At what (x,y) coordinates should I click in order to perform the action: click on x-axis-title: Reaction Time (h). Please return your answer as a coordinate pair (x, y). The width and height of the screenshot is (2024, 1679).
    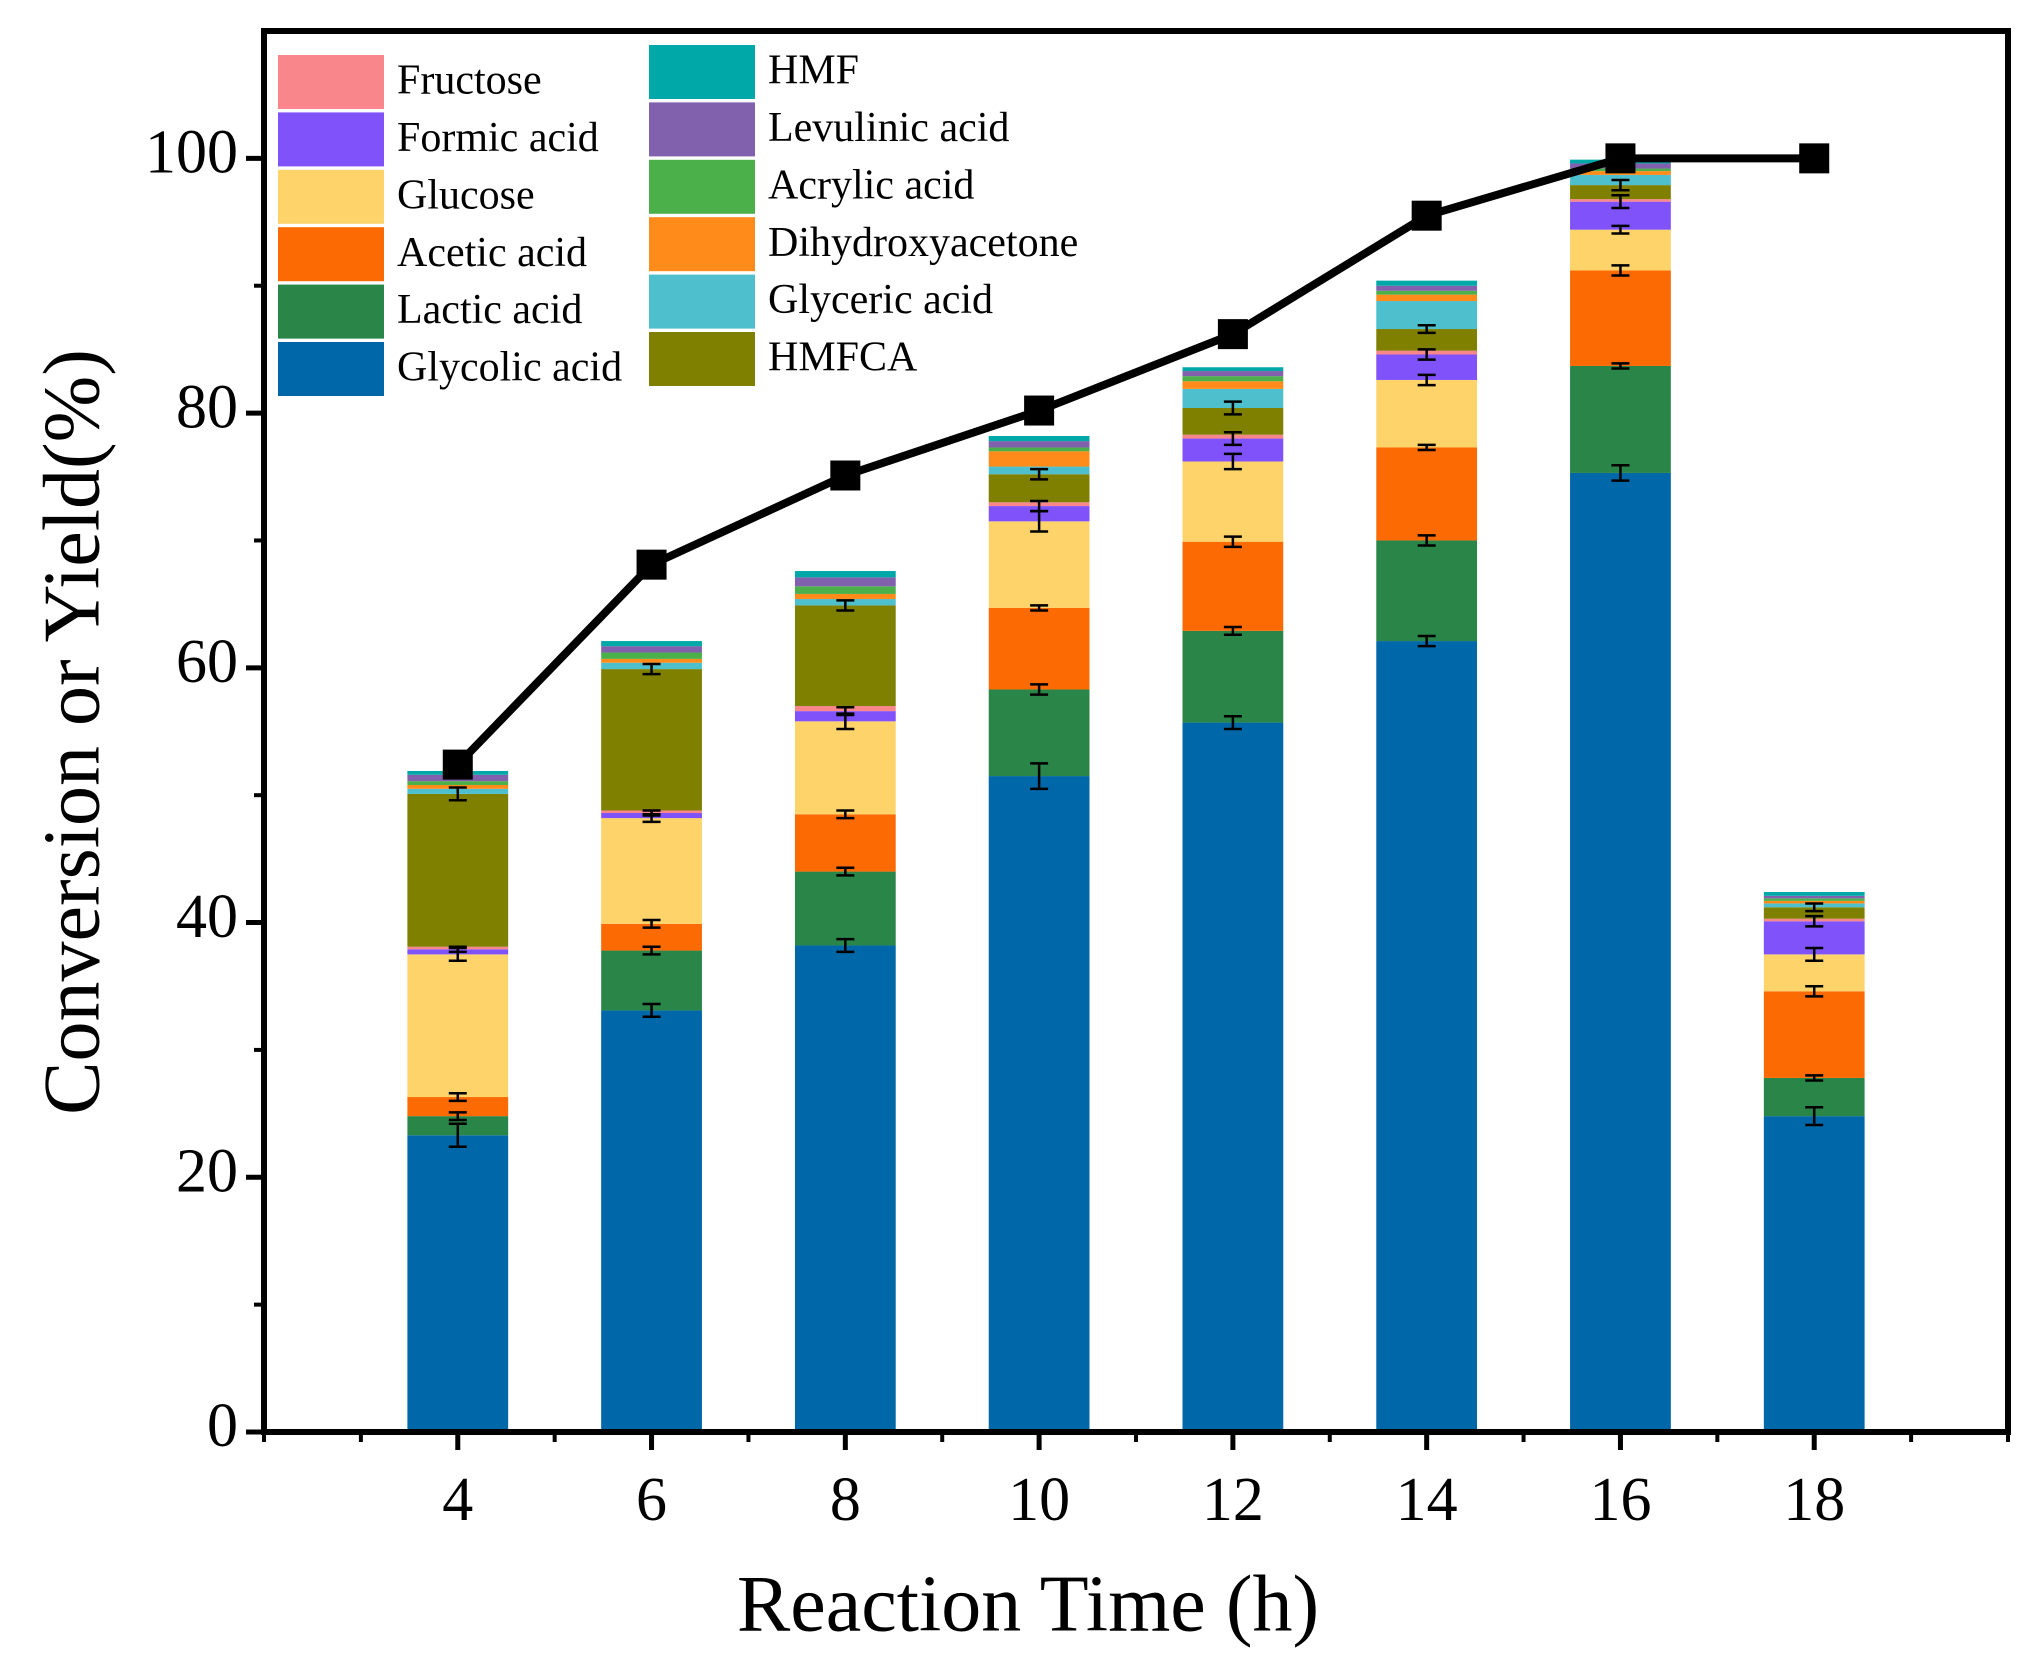
    Looking at the image, I should click on (1028, 1604).